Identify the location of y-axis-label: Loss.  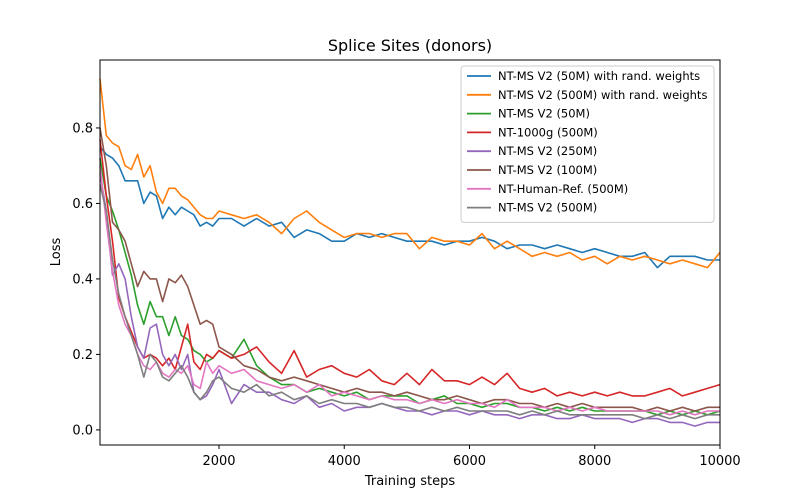
(56, 252).